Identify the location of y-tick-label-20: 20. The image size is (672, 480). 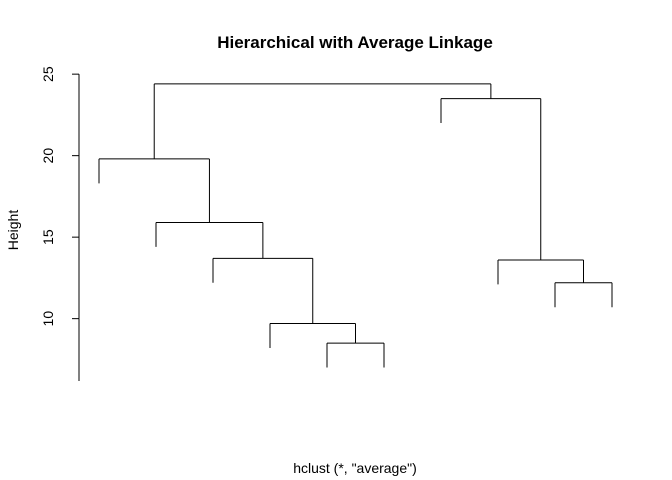
(48, 156).